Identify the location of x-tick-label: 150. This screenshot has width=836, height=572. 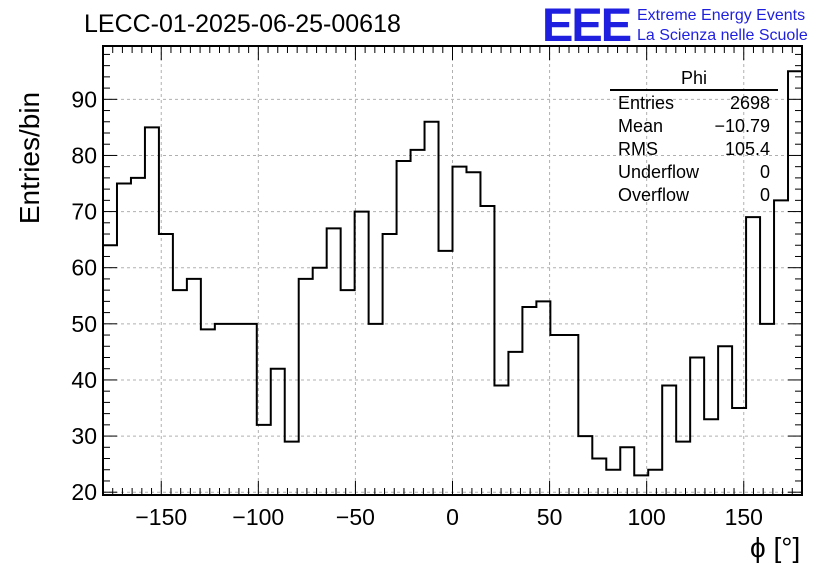
(744, 517).